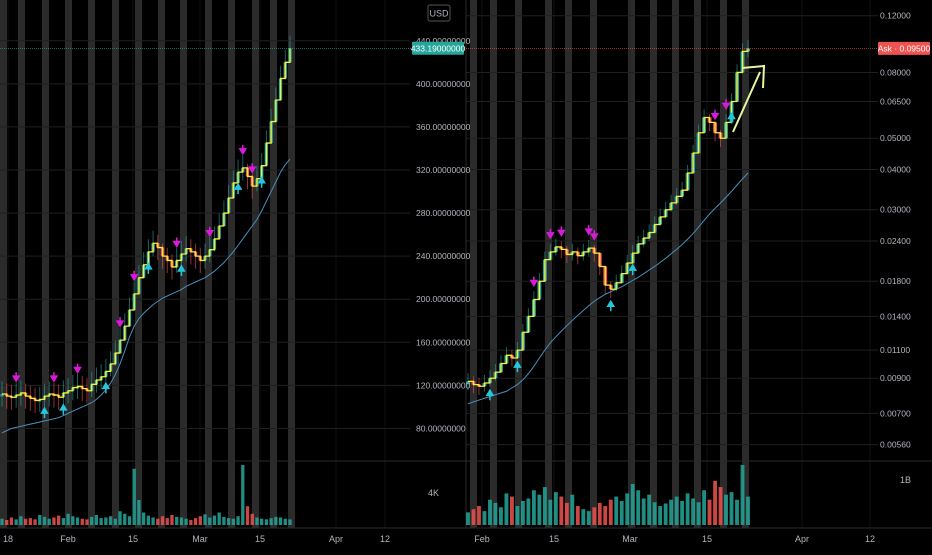  I want to click on l-time-tick: 18, so click(8, 539).